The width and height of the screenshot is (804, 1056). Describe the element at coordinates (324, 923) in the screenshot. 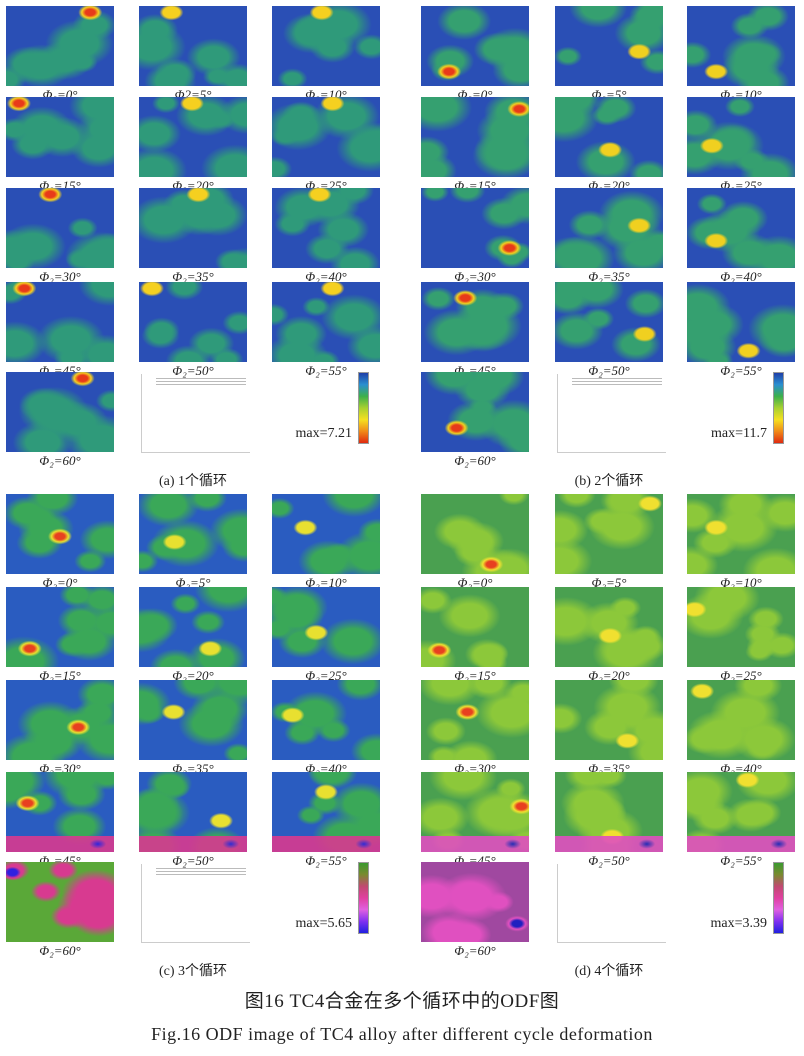

I see `max-value-label: max=5.65` at that location.